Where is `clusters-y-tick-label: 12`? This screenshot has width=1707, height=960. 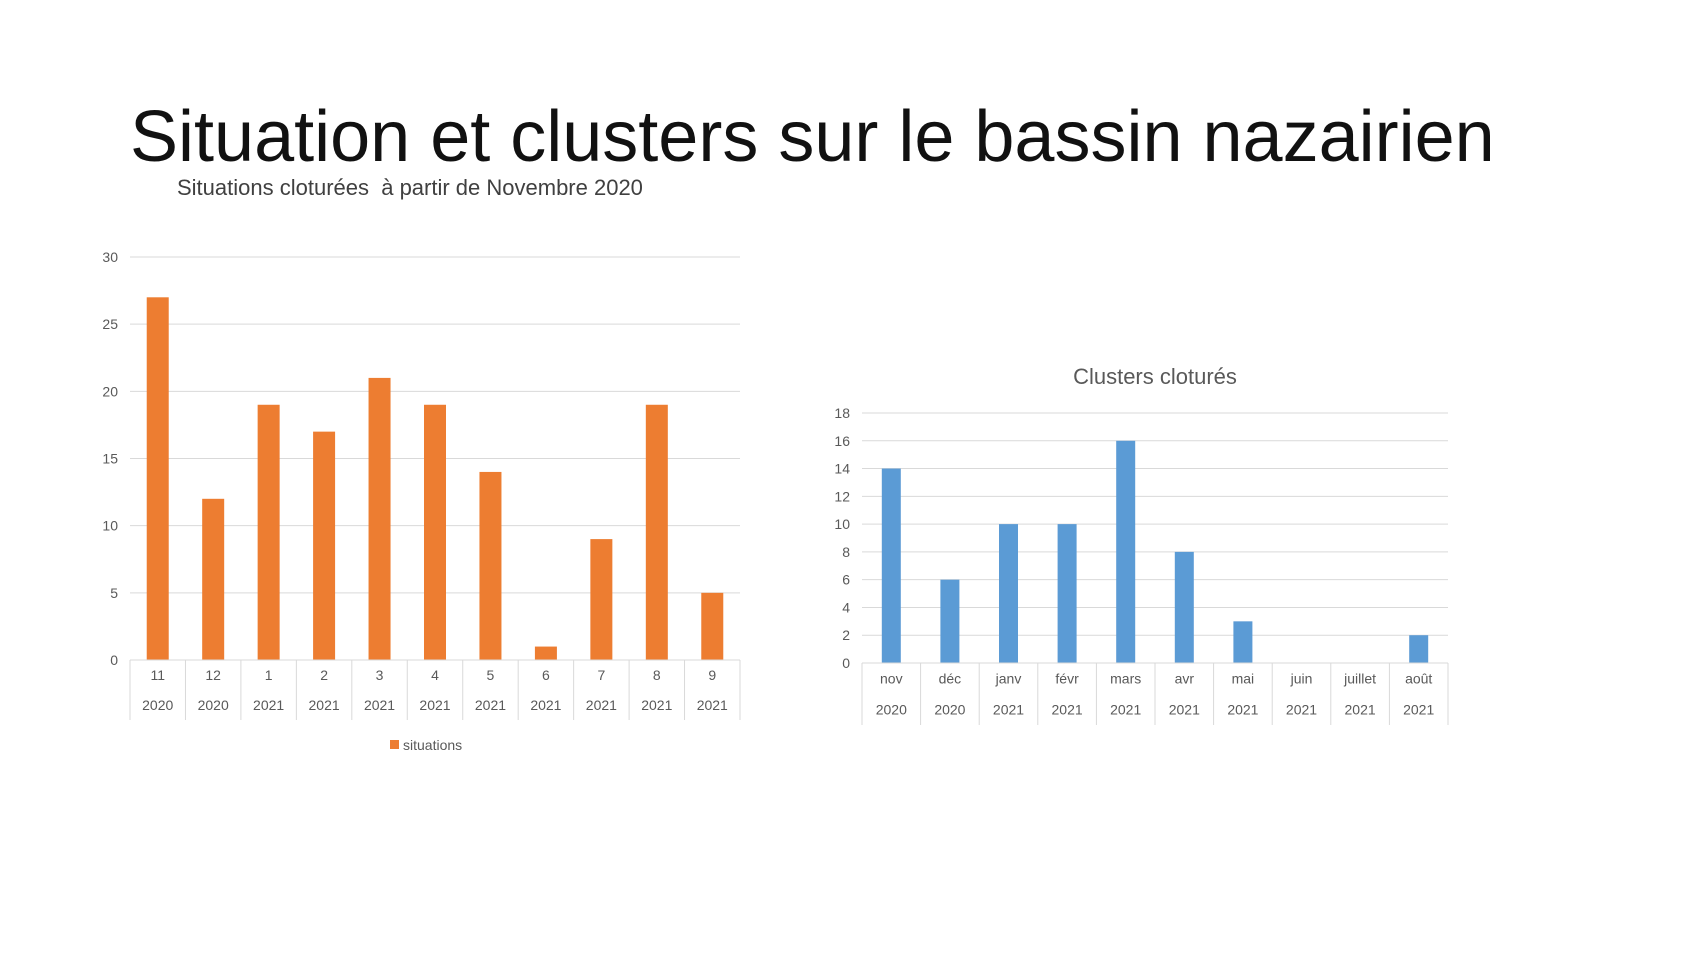 clusters-y-tick-label: 12 is located at coordinates (842, 496).